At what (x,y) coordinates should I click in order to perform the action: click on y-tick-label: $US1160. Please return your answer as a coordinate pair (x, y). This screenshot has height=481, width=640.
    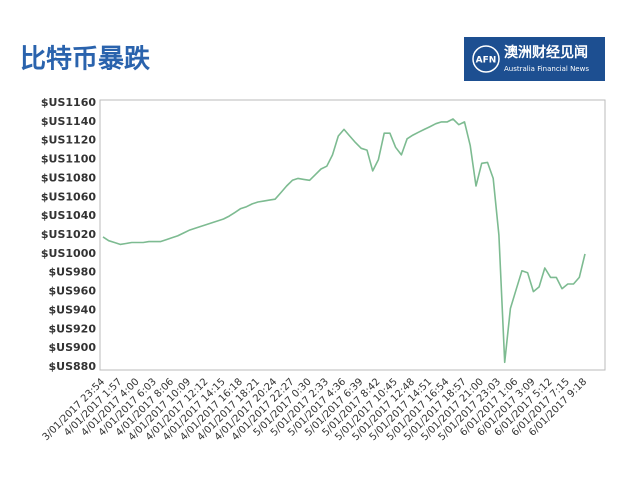
    Looking at the image, I should click on (68, 102).